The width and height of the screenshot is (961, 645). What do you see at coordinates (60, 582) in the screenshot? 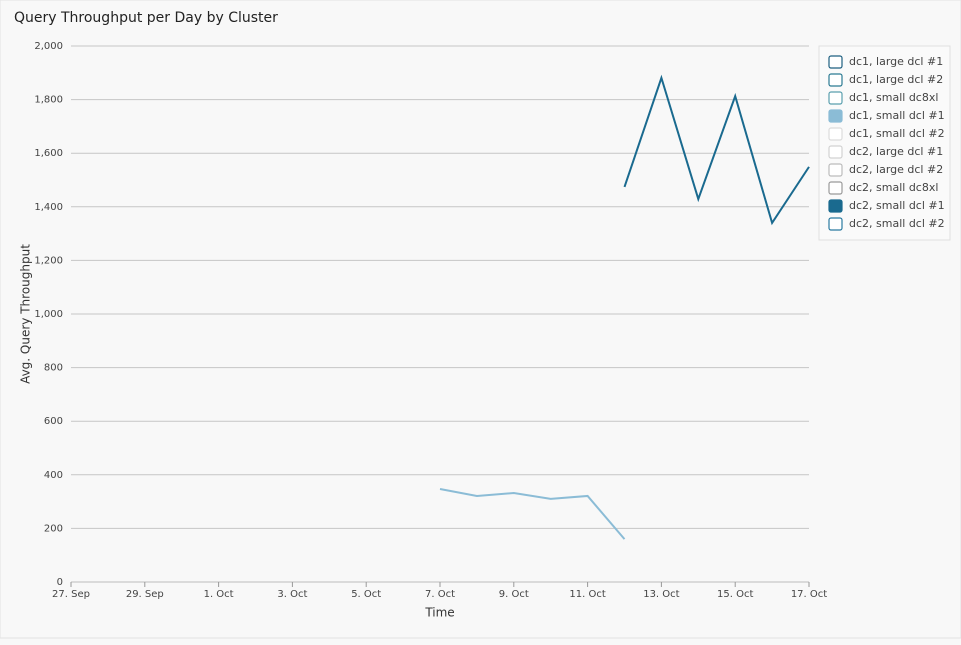
I see `y-tick-label: 0` at bounding box center [60, 582].